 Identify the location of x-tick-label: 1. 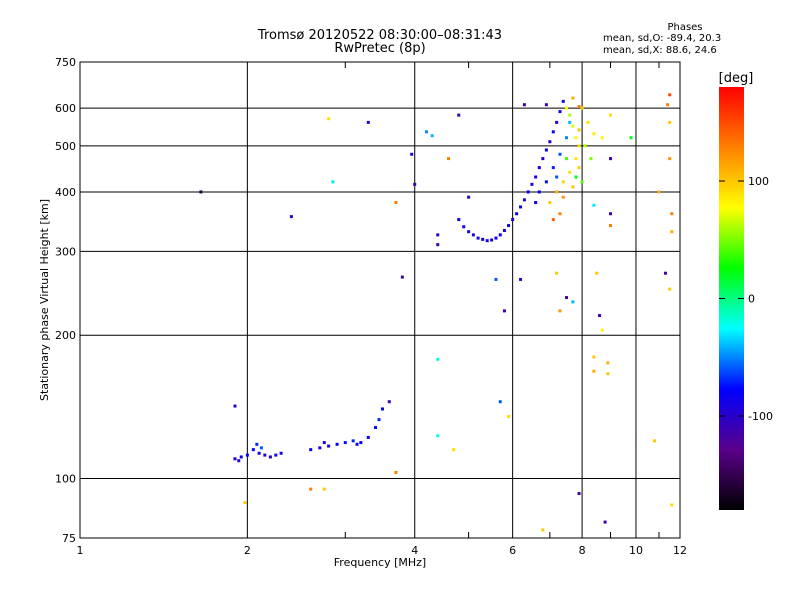
(80, 550).